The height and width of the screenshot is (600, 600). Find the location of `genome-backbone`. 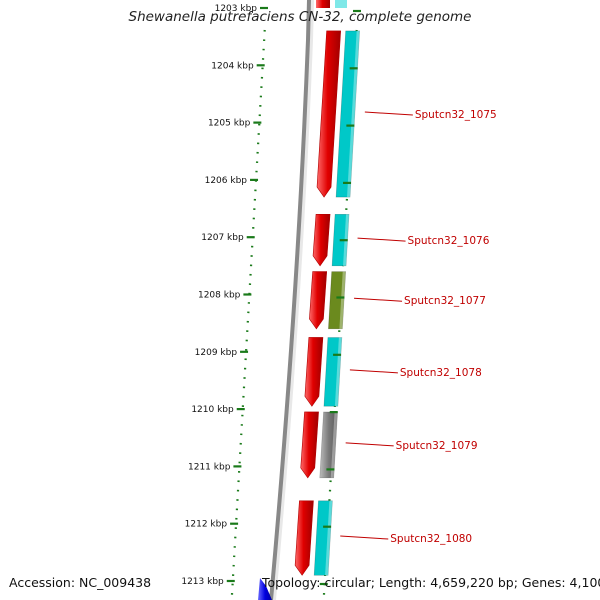

genome-backbone is located at coordinates (291, 300).